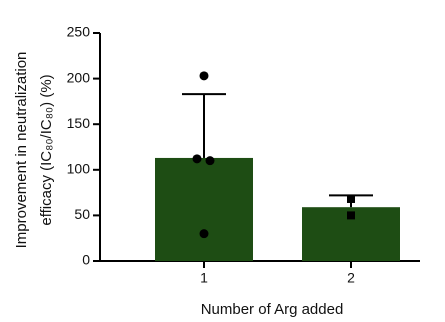 This screenshot has height=322, width=445. I want to click on bar, so click(204, 209).